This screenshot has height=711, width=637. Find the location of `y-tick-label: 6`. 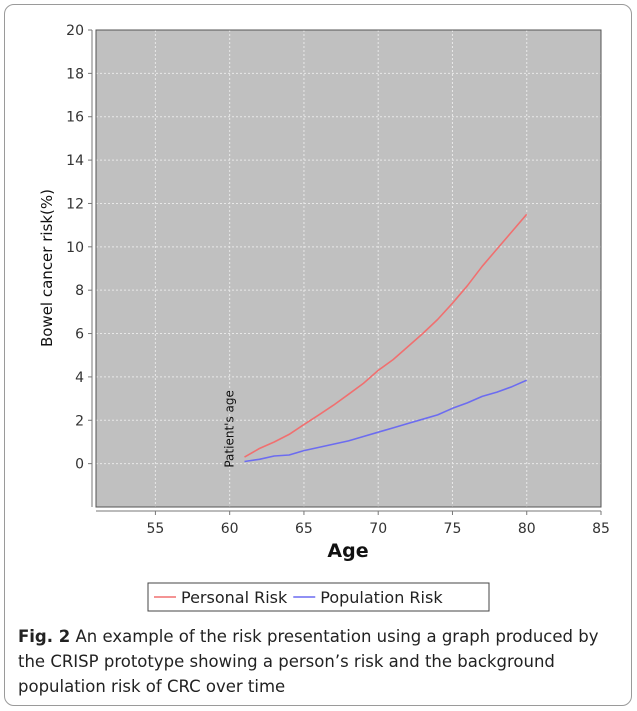

y-tick-label: 6 is located at coordinates (79, 335).